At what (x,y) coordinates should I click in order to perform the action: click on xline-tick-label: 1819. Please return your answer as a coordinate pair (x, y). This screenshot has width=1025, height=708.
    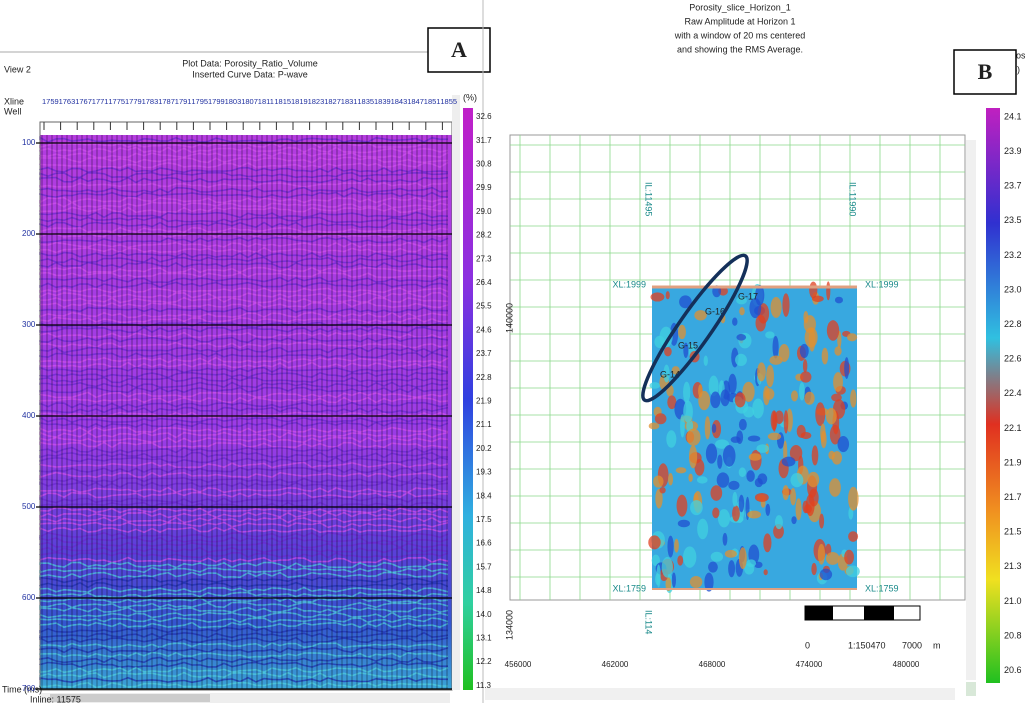
    Looking at the image, I should click on (299, 101).